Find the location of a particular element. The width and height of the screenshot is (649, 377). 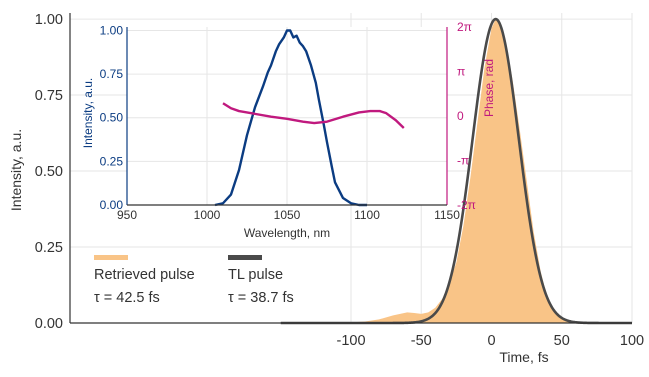

inset-x-tick-label: 1000 is located at coordinates (207, 215).